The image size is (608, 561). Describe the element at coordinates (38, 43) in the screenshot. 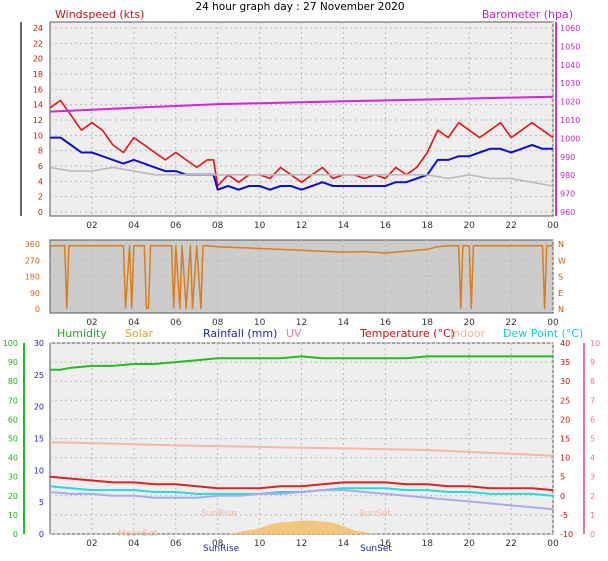

I see `y-tick-label: 22` at that location.